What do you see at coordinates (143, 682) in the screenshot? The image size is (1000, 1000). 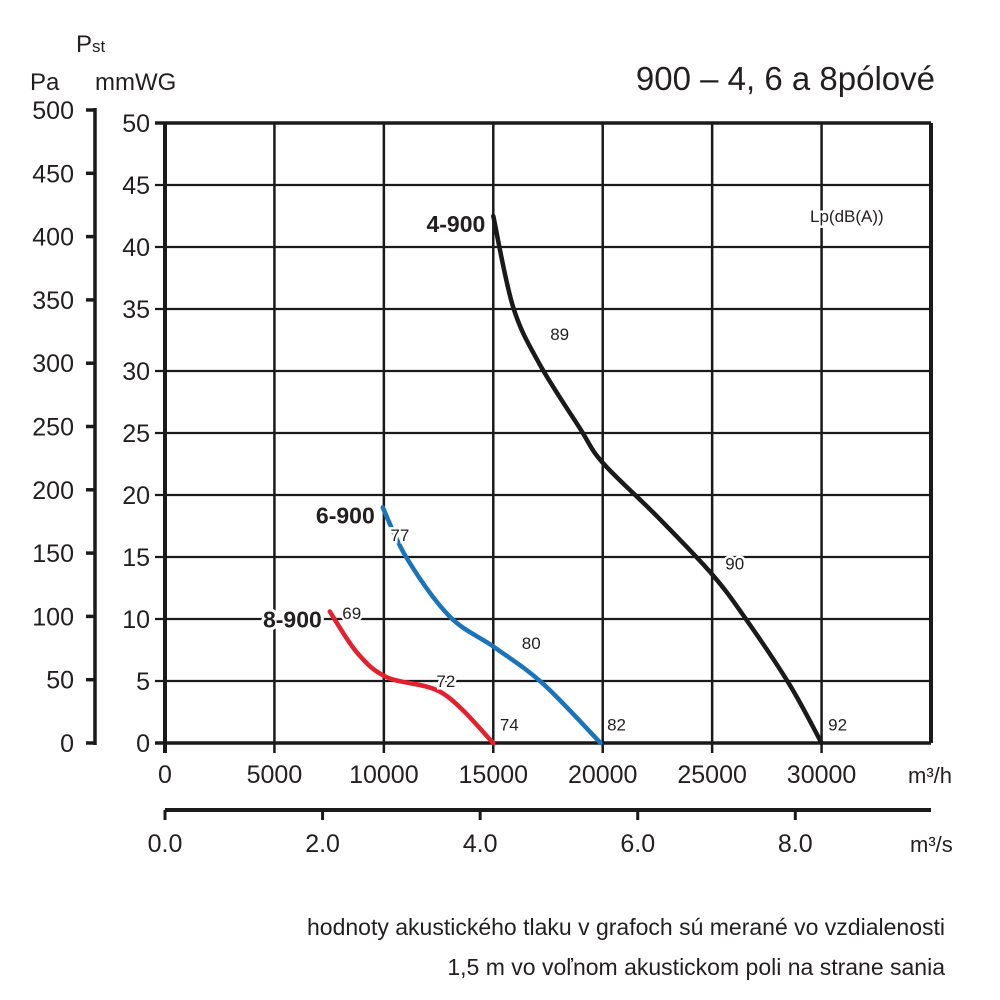 I see `y-tick-label-mmwg: 5` at bounding box center [143, 682].